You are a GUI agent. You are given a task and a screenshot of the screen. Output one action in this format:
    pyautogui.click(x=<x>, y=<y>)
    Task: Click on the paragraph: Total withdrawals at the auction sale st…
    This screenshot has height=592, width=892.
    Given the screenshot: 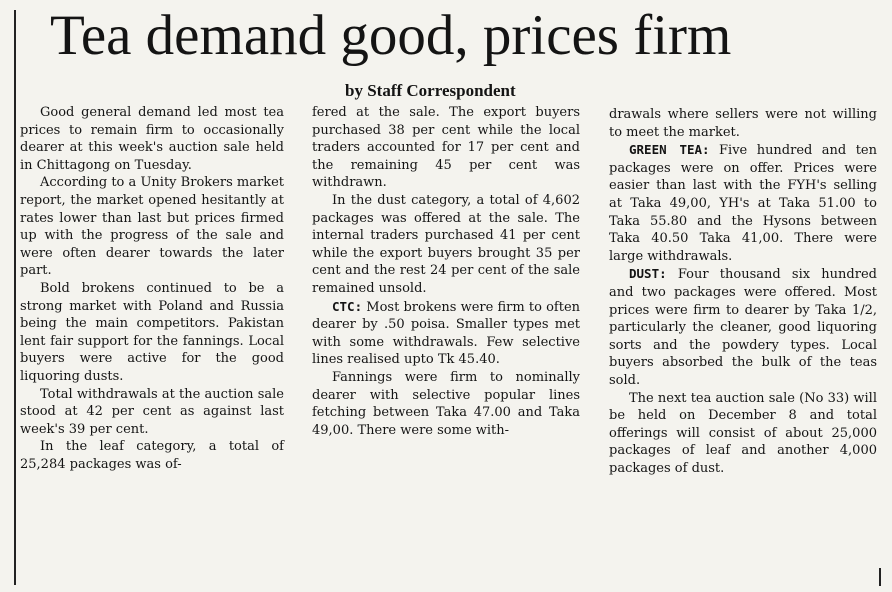 What is the action you would take?
    pyautogui.click(x=152, y=411)
    